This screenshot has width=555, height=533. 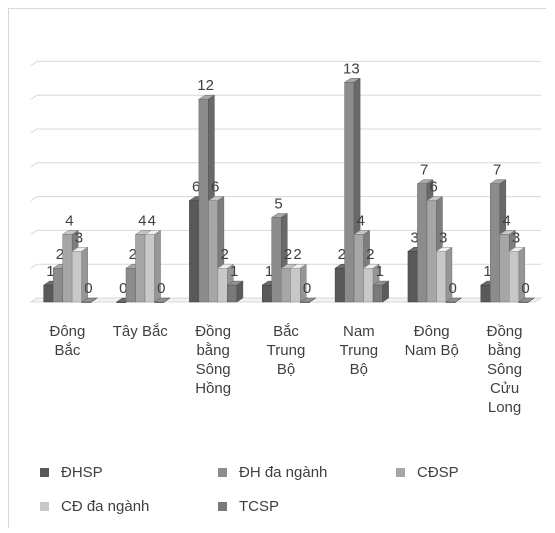 I want to click on x-tick-label-line: Hồng, so click(x=213, y=388).